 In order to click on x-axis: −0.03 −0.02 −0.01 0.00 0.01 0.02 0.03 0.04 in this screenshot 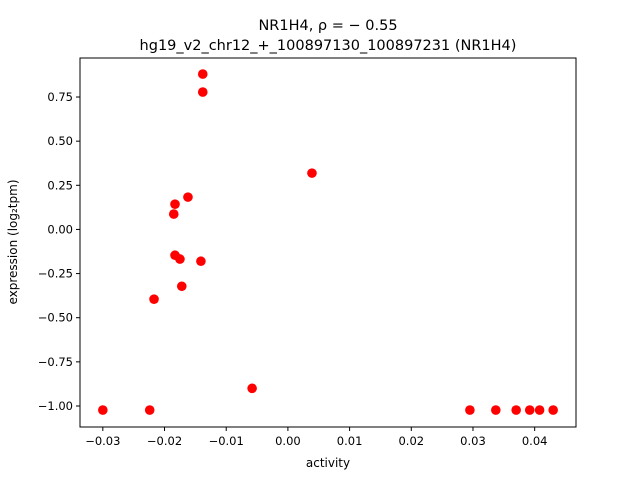, I will do `click(316, 437)`.